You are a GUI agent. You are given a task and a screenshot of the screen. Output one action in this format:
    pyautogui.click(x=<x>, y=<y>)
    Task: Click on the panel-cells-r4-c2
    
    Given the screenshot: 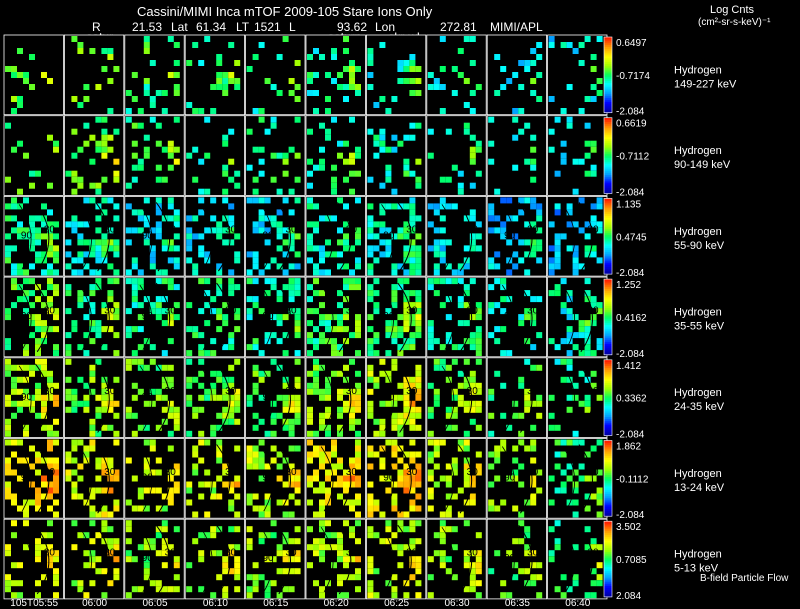 What is the action you would take?
    pyautogui.click(x=152, y=397)
    